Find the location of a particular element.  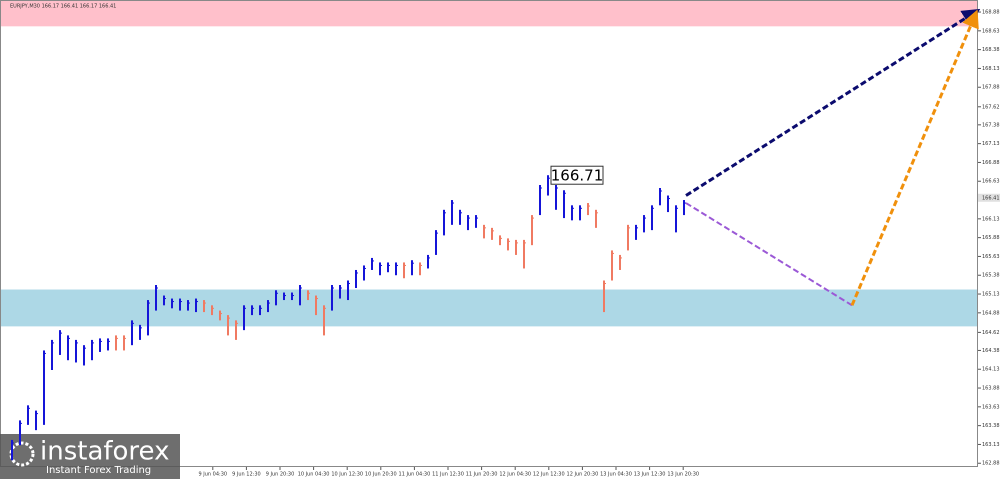

tagline: Instant Forex Trading is located at coordinates (98, 470).